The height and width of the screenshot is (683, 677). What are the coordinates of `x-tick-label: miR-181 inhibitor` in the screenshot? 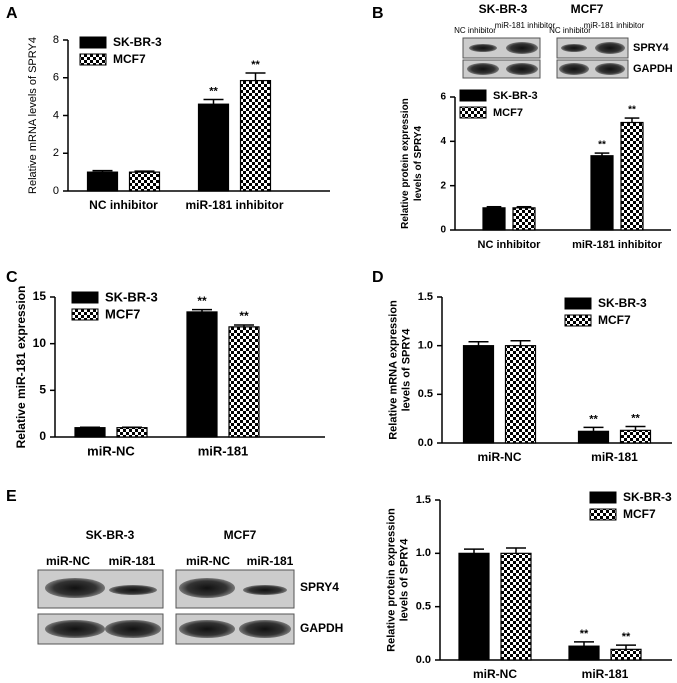 It's located at (234, 205).